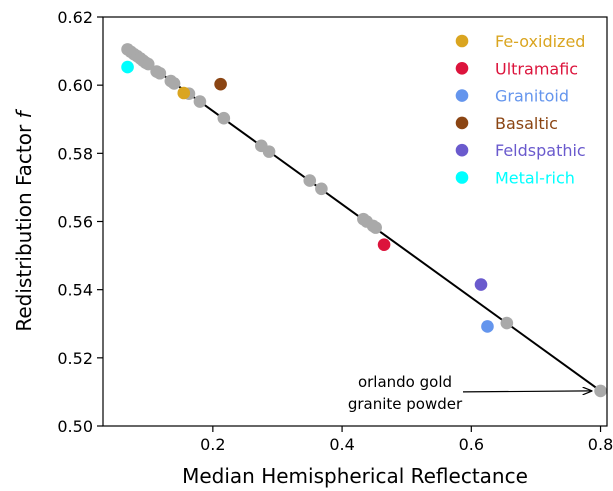  I want to click on x-axis-title: Median Hemispherical Reflectance, so click(355, 476).